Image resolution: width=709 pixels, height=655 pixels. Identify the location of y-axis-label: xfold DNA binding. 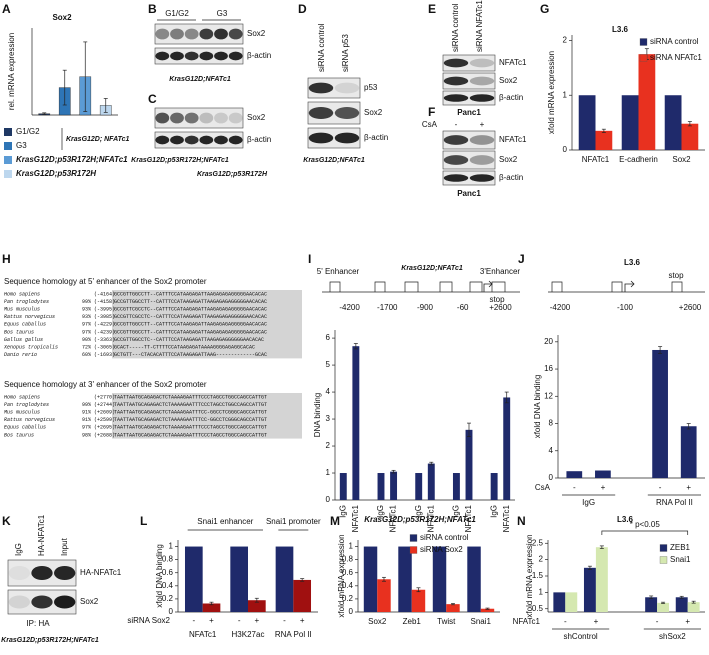
(537, 407).